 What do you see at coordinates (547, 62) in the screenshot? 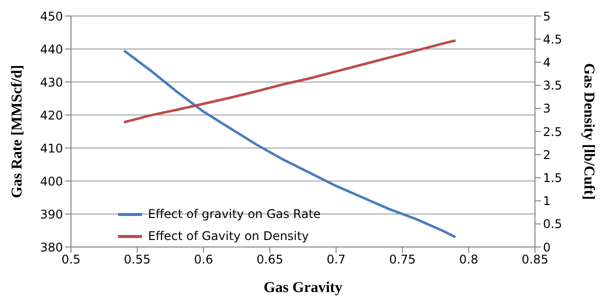
I see `y2-tick-label: 4` at bounding box center [547, 62].